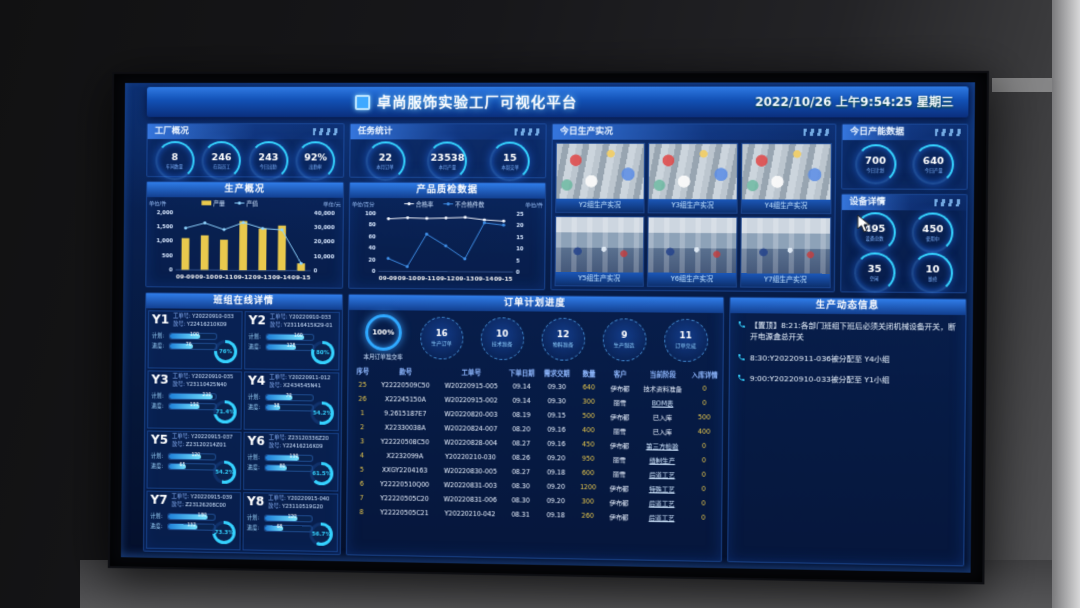  I want to click on svg-text: 25, so click(520, 214).